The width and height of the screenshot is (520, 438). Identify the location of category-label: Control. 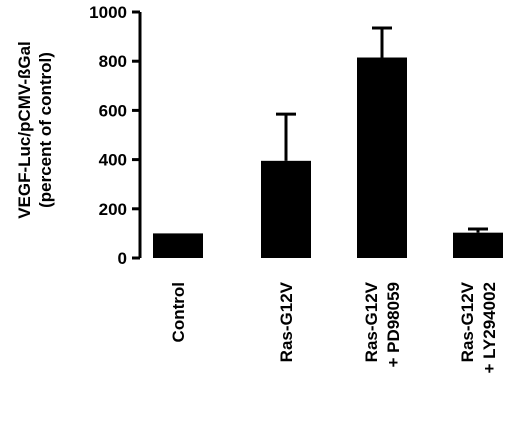
(178, 312).